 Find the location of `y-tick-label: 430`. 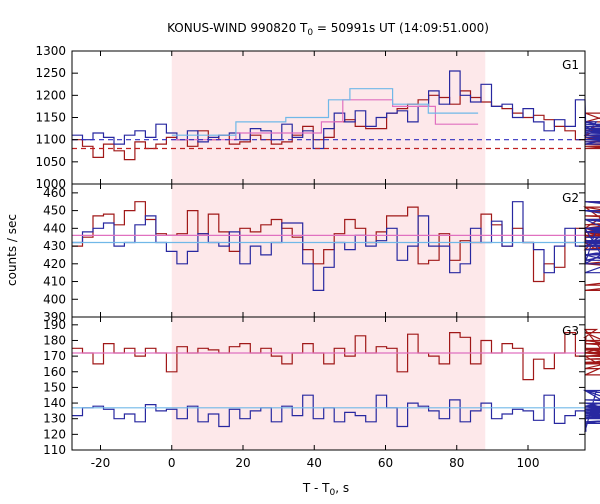

y-tick-label: 430 is located at coordinates (54, 246).